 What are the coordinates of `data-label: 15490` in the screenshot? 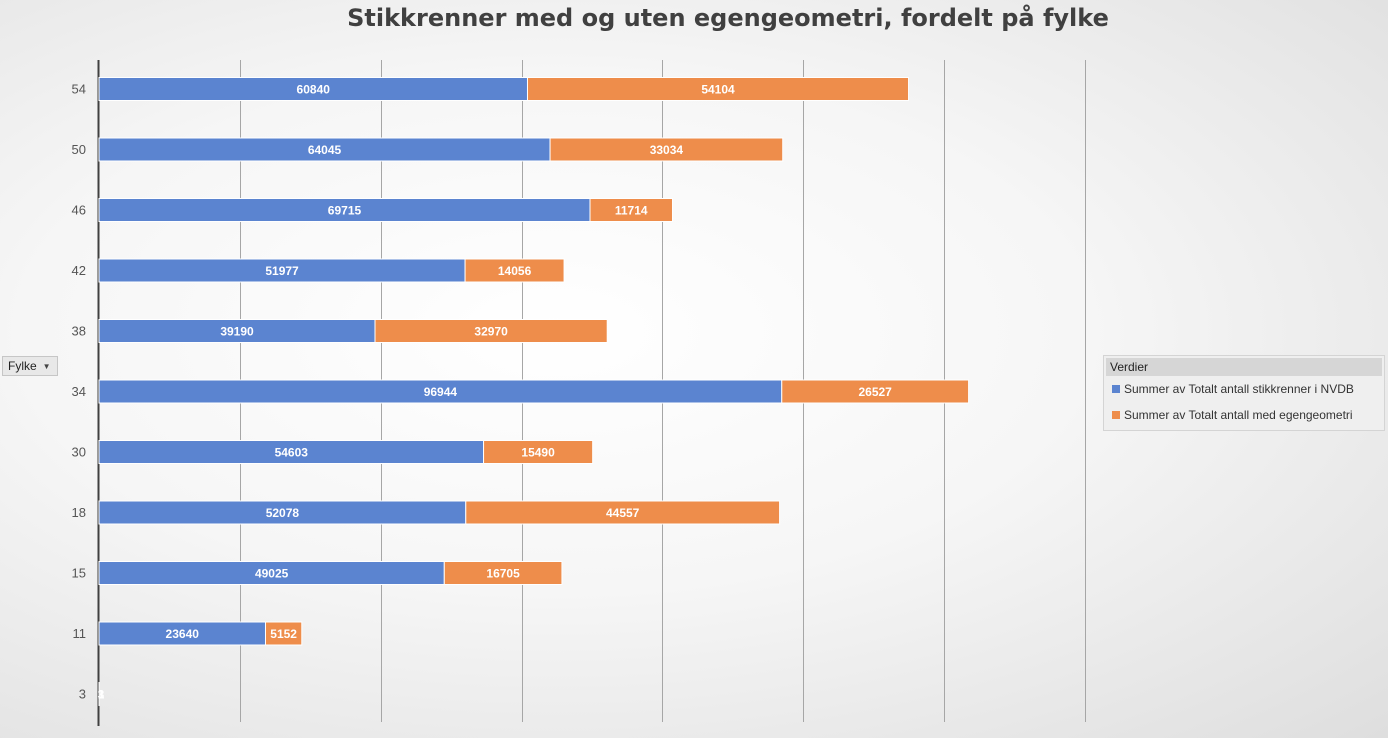 It's located at (538, 453).